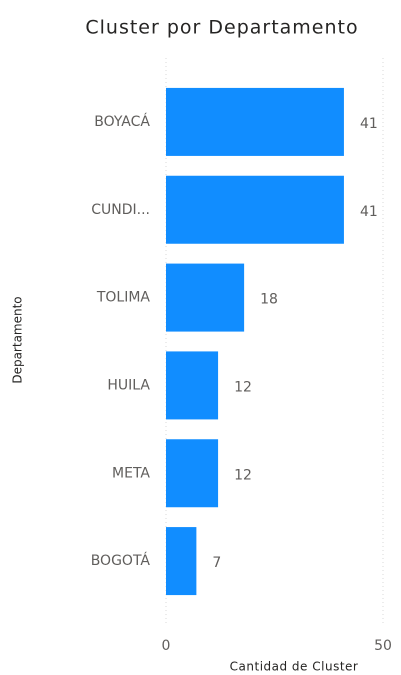  Describe the element at coordinates (166, 646) in the screenshot. I see `x-tick-label: 0` at that location.